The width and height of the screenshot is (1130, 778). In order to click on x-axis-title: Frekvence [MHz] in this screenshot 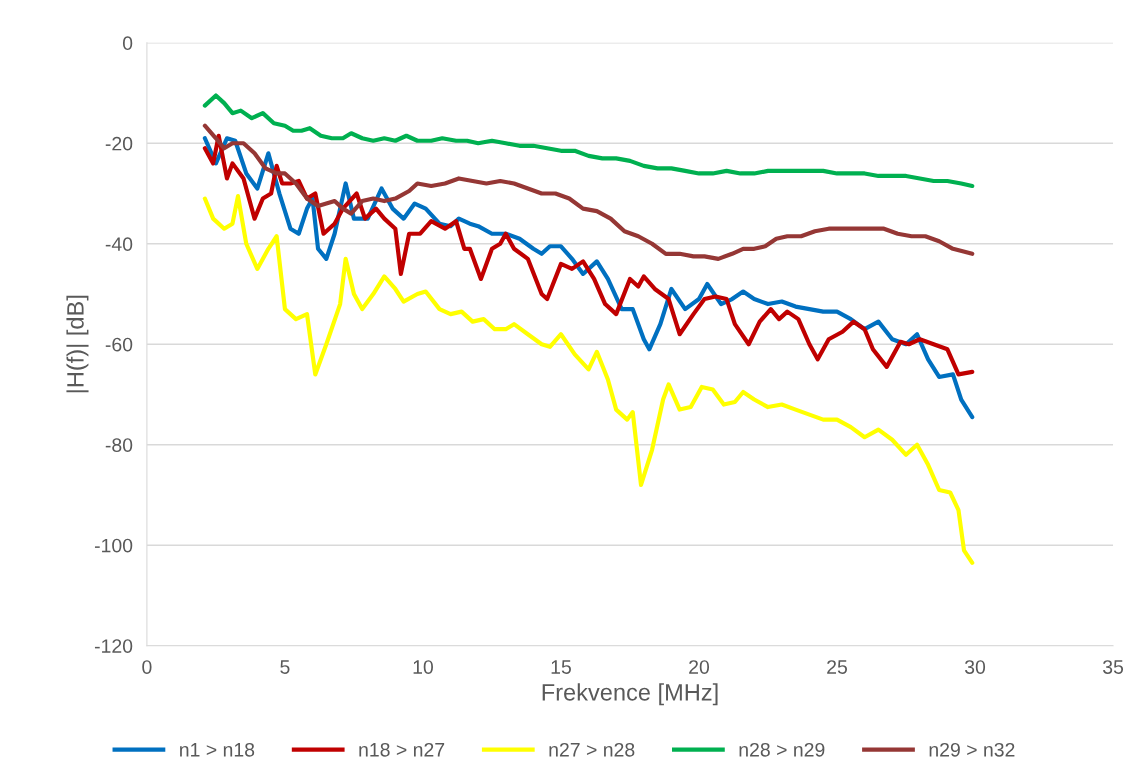, I will do `click(630, 694)`.